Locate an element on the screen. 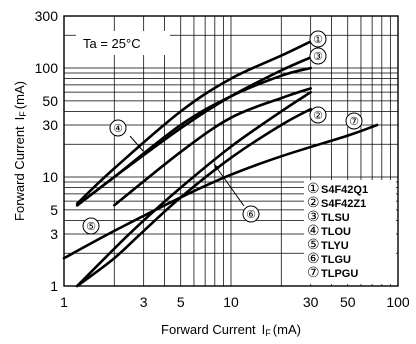 The width and height of the screenshot is (416, 344). marker-3-text: ③ is located at coordinates (318, 57).